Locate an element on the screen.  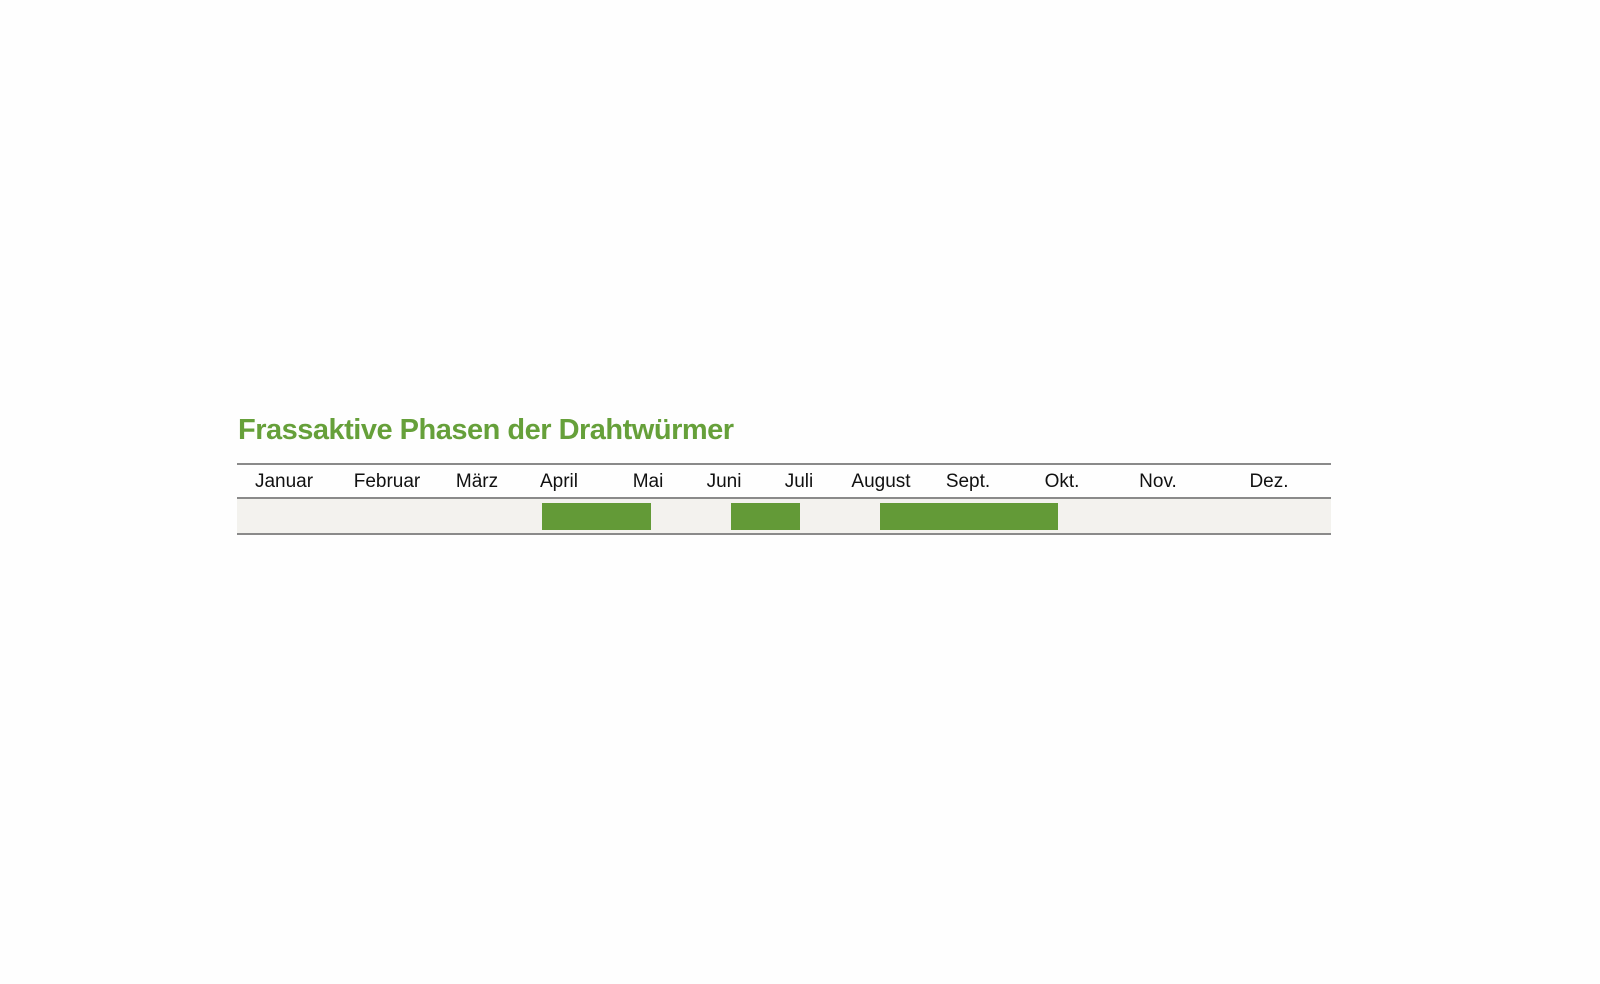
month-label: Januar is located at coordinates (284, 481).